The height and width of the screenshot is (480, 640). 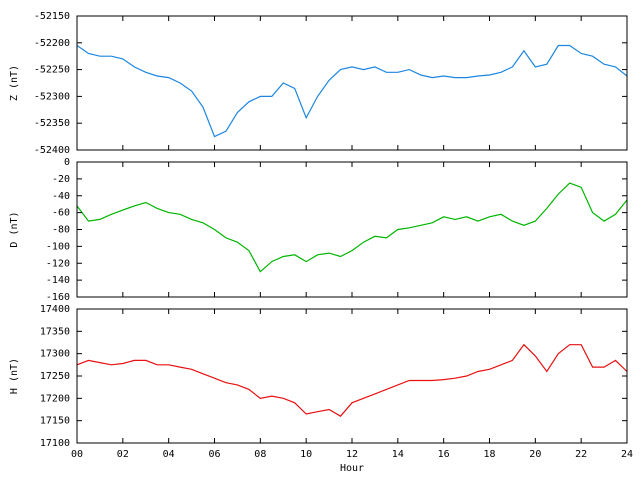 What do you see at coordinates (55, 443) in the screenshot?
I see `y-tick-label: 17100` at bounding box center [55, 443].